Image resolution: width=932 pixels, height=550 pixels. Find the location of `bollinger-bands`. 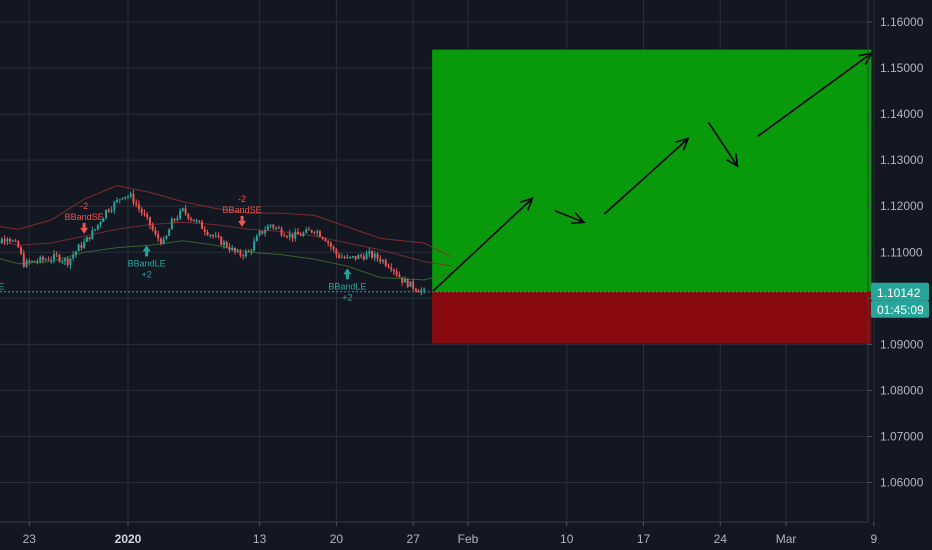

bollinger-bands is located at coordinates (226, 232).